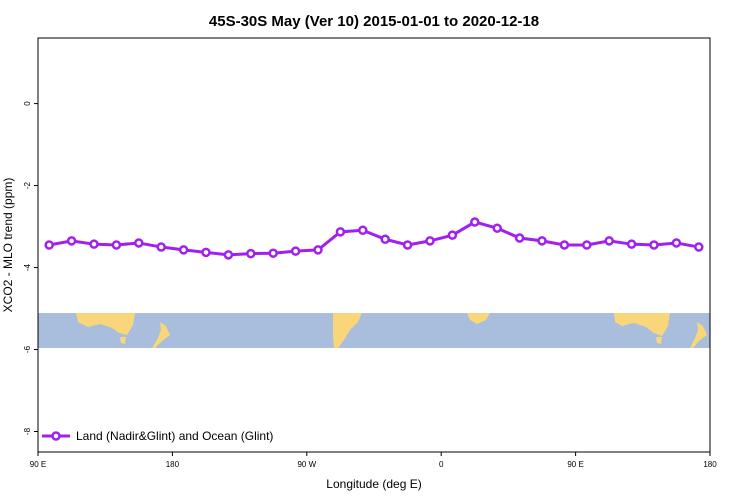  Describe the element at coordinates (56, 436) in the screenshot. I see `legend-marker` at that location.